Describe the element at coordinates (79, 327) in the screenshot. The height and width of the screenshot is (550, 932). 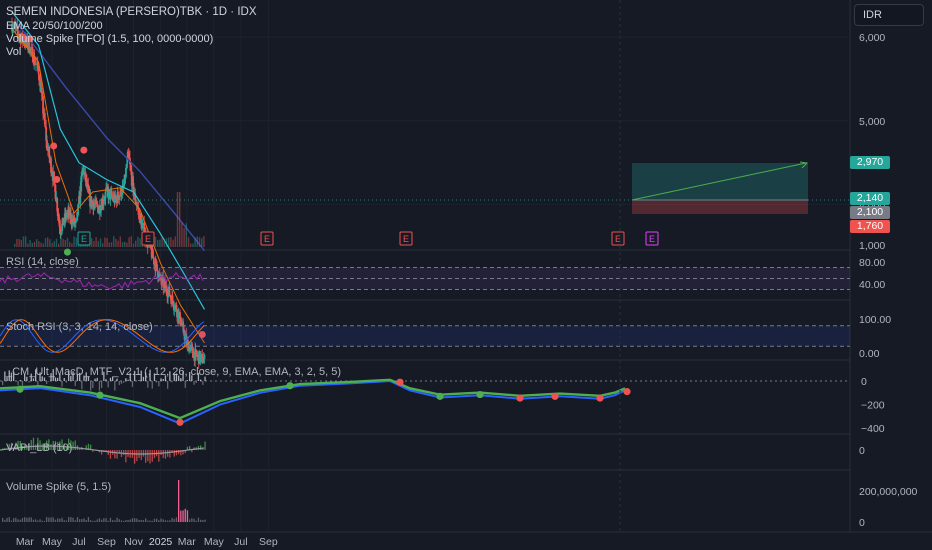
I see `stoch-rsi-pane-label: Stoch RSI (3, 3, 14, 14, close)` at that location.